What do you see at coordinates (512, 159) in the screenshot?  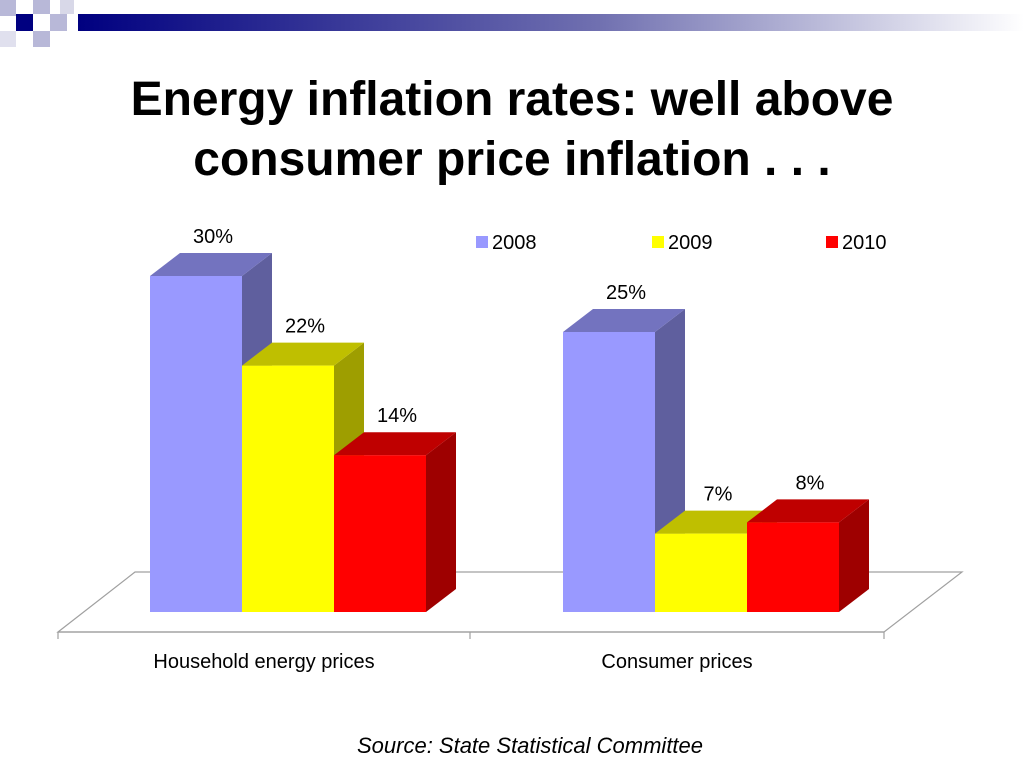 I see `title-line-2: consumer price inflation . . .` at bounding box center [512, 159].